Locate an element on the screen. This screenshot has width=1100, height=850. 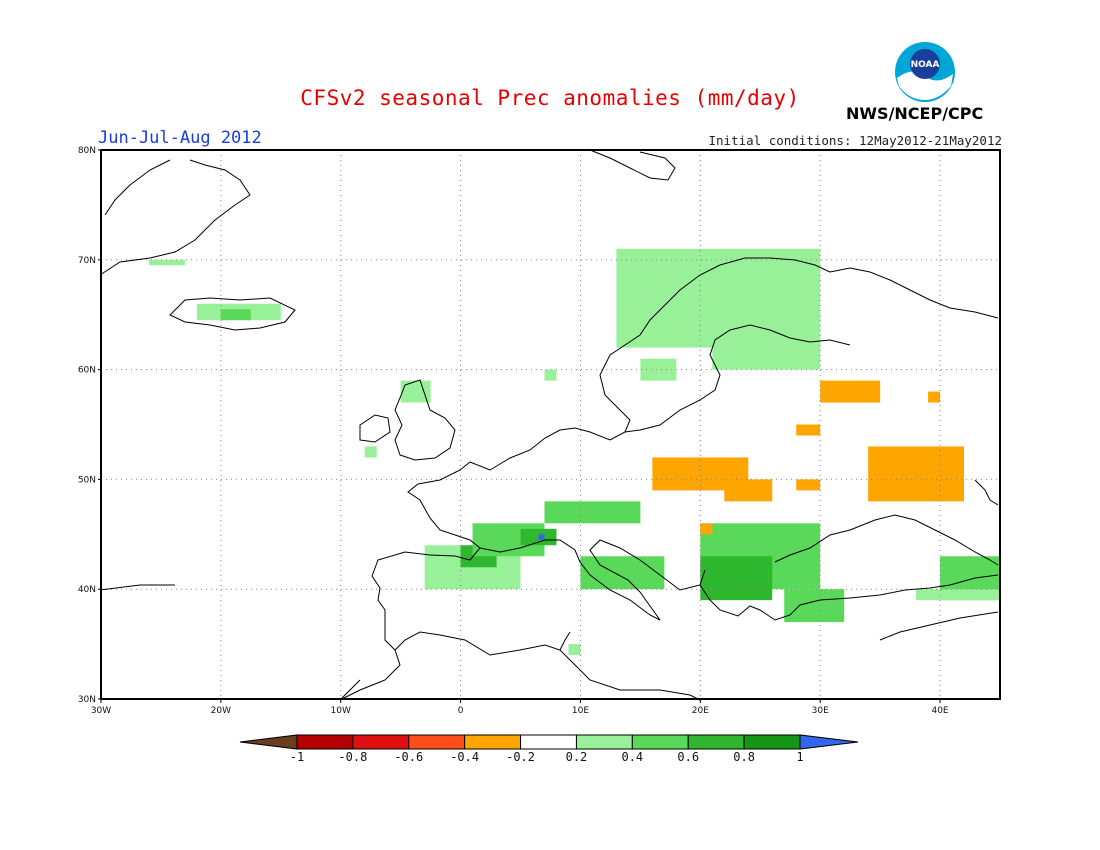
lon-tick-label: 20E is located at coordinates (700, 711).